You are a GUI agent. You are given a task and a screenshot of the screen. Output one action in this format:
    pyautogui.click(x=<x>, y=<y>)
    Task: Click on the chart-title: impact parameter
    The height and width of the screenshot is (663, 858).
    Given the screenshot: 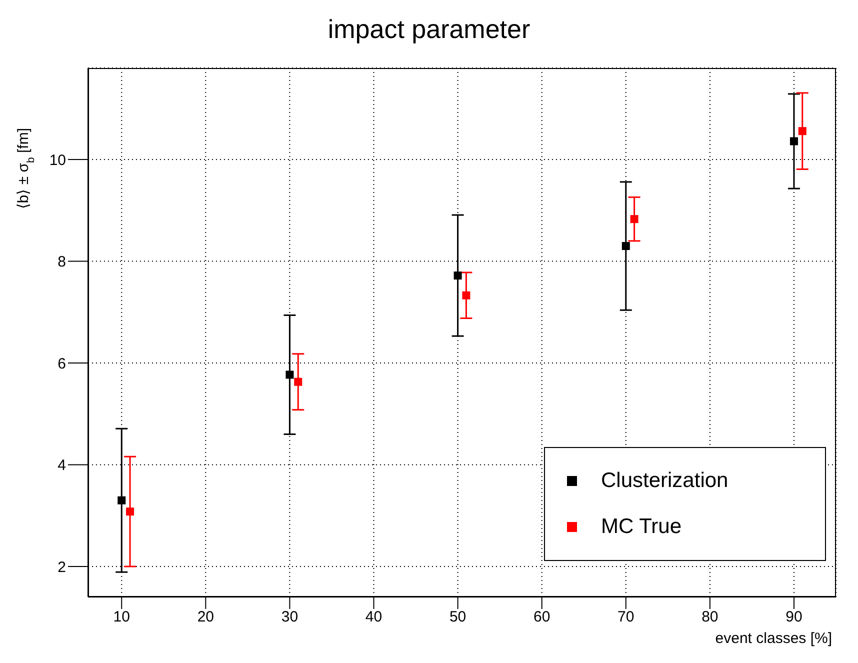 What is the action you would take?
    pyautogui.click(x=429, y=29)
    